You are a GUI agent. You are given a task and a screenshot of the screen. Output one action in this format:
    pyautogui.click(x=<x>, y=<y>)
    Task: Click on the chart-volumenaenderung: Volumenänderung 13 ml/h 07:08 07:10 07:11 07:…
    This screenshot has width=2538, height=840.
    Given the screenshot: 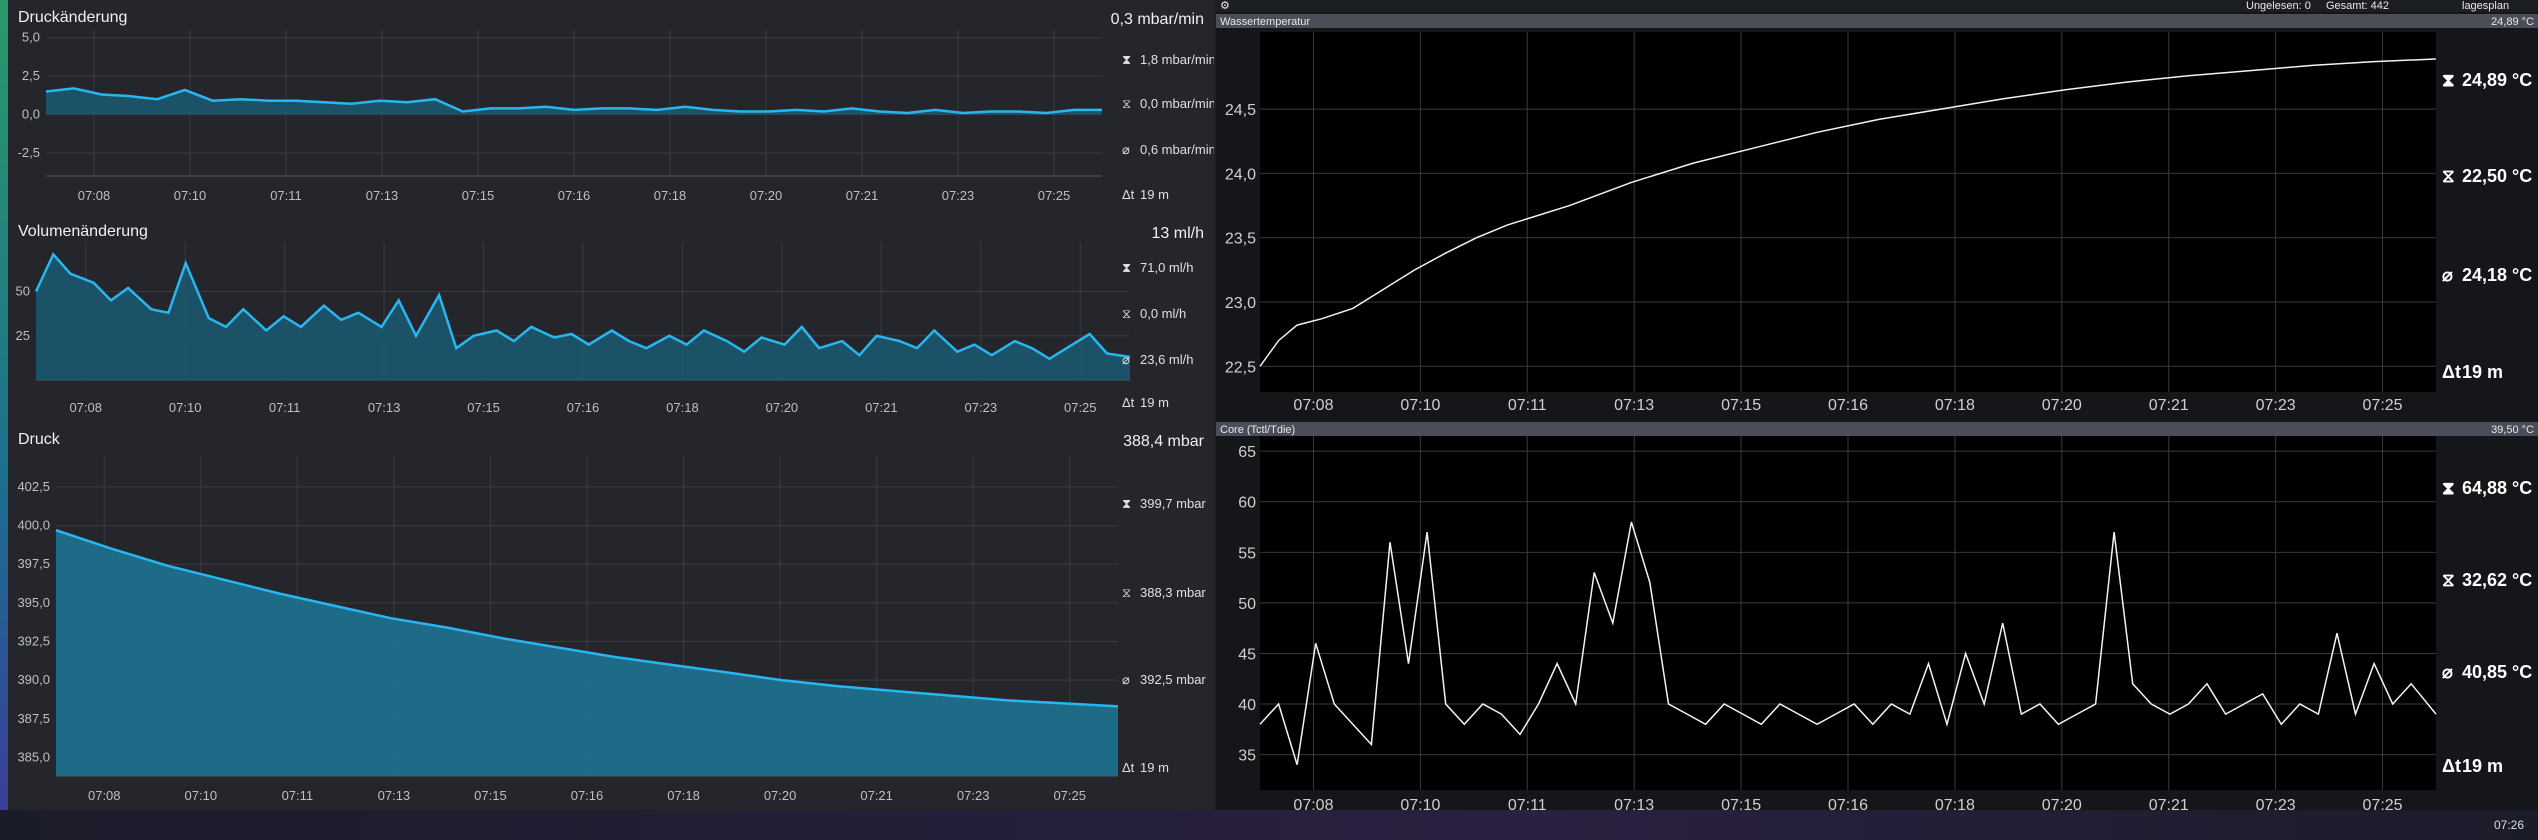 What is the action you would take?
    pyautogui.click(x=610, y=319)
    